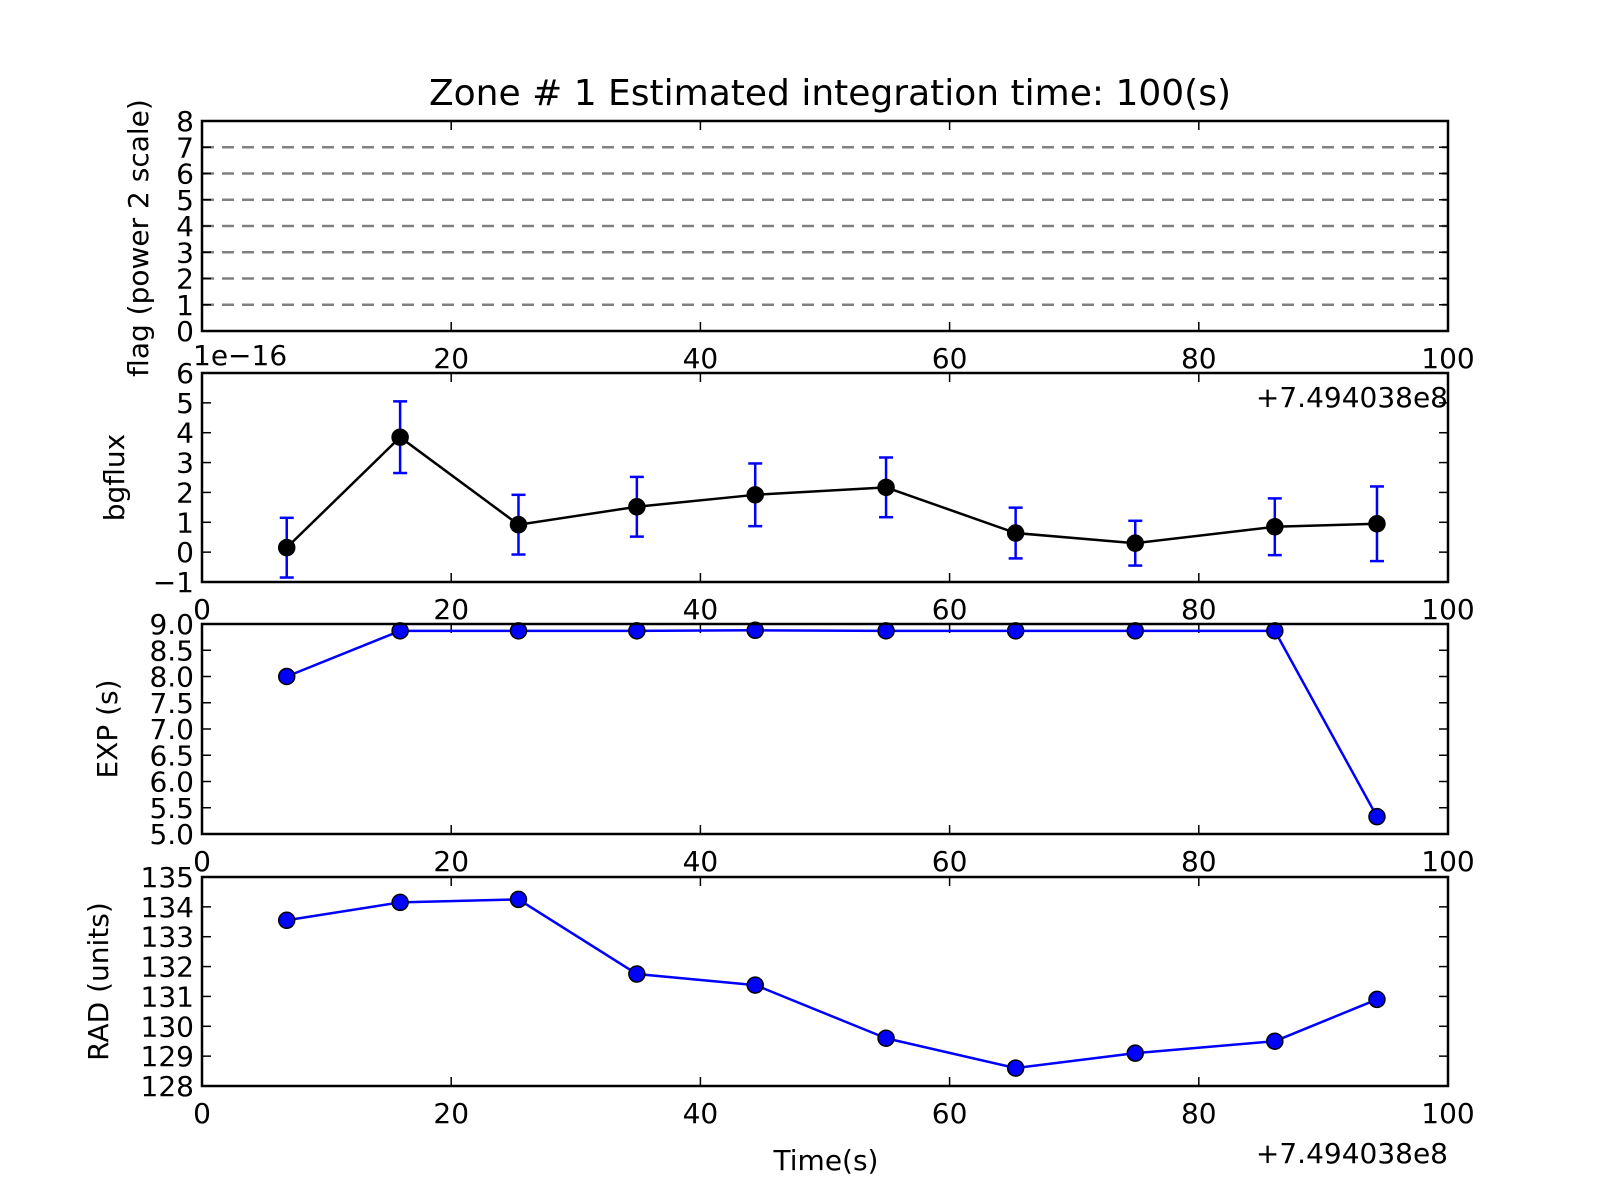  I want to click on y-tick-label: 5.5, so click(171, 808).